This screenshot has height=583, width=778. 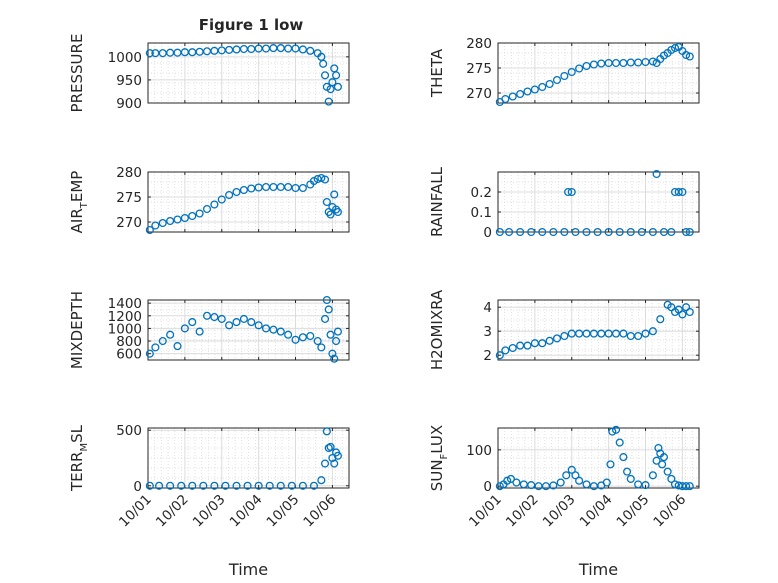 I want to click on y-tick-label: 100, so click(x=479, y=451).